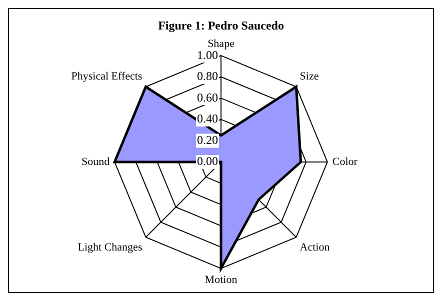  I want to click on chart-title: Figure 1: Pedro Saucedo, so click(221, 25).